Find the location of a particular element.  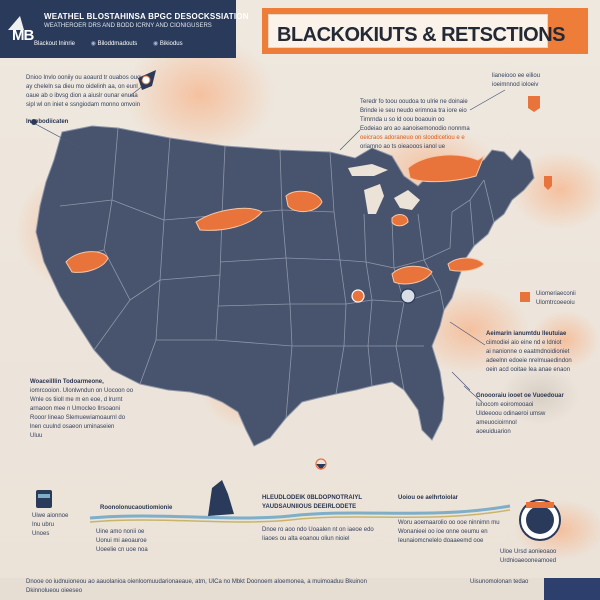

blackout-region-plains is located at coordinates (304, 201).